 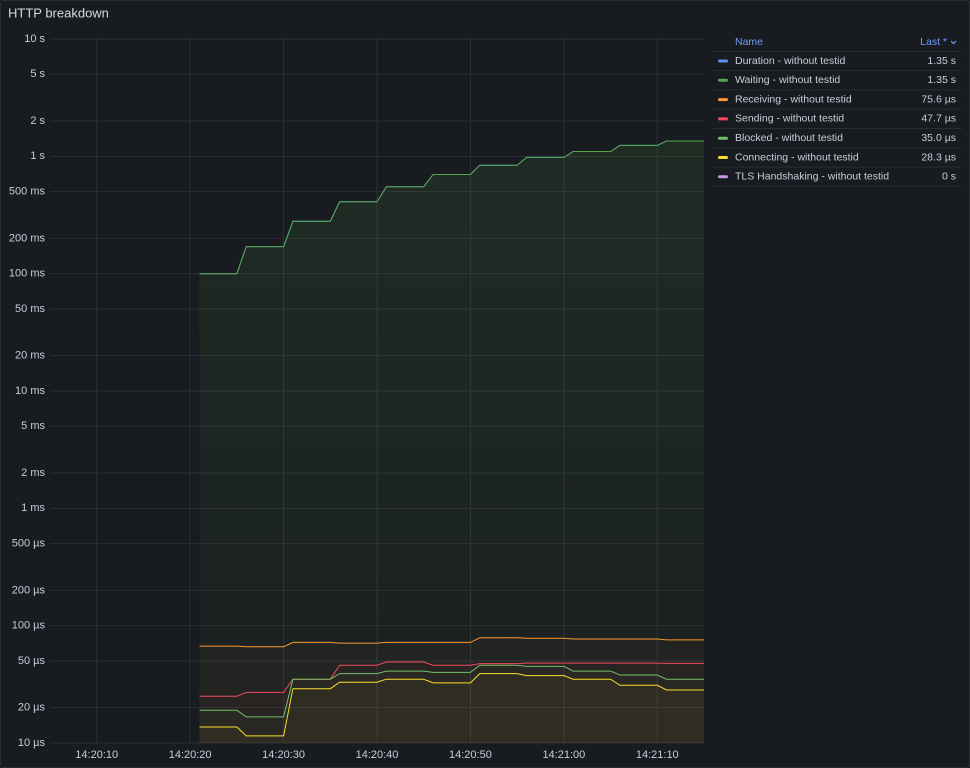 I want to click on y-tick-label: 10 s, so click(x=34, y=39).